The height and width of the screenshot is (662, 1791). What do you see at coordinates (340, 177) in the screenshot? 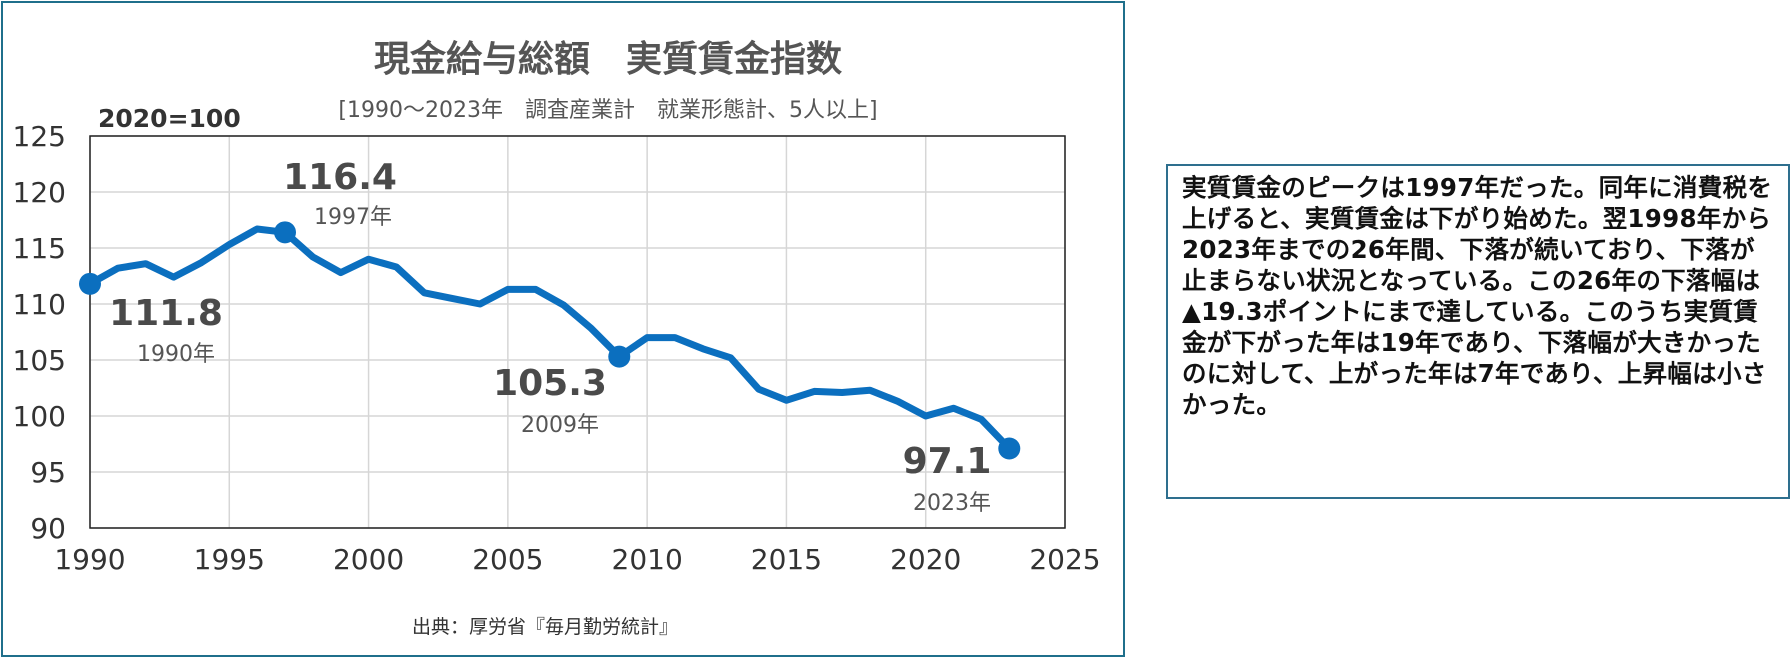
I see `highlight-value: 116.4` at bounding box center [340, 177].